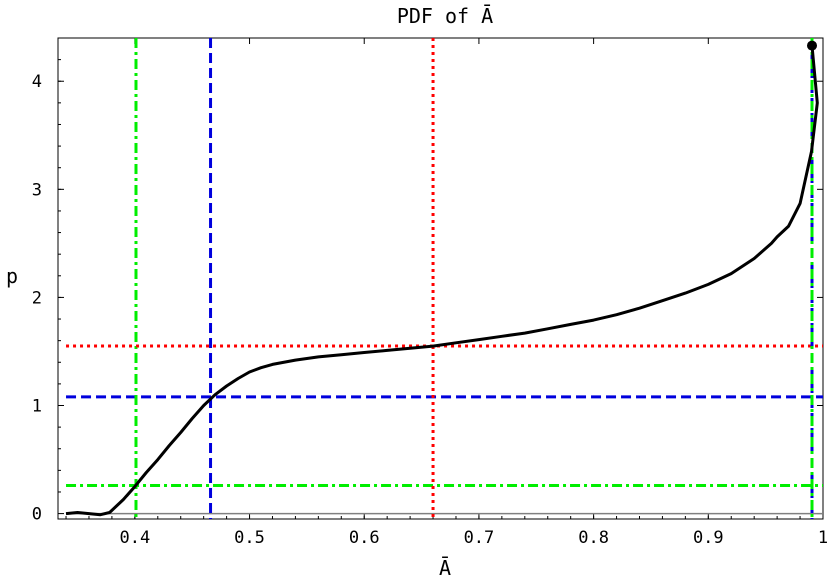 The width and height of the screenshot is (830, 582). Describe the element at coordinates (364, 538) in the screenshot. I see `x-tick-label: 0.6` at that location.